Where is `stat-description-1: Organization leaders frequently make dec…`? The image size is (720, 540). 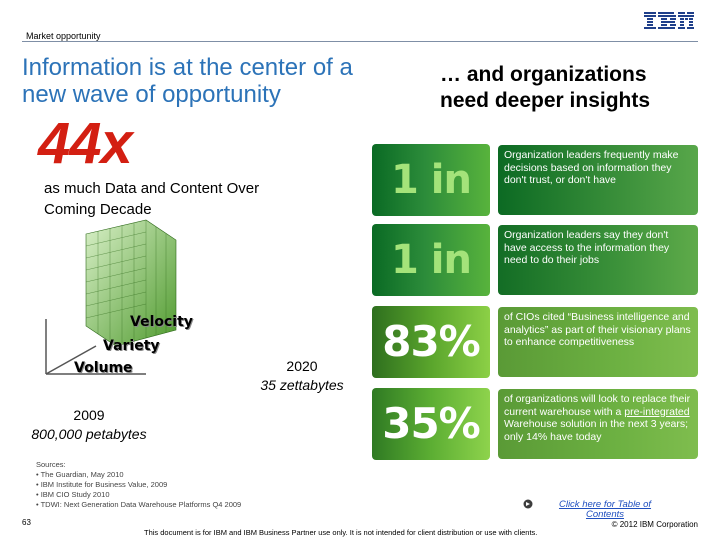
stat-description-1: Organization leaders frequently make dec… is located at coordinates (598, 180).